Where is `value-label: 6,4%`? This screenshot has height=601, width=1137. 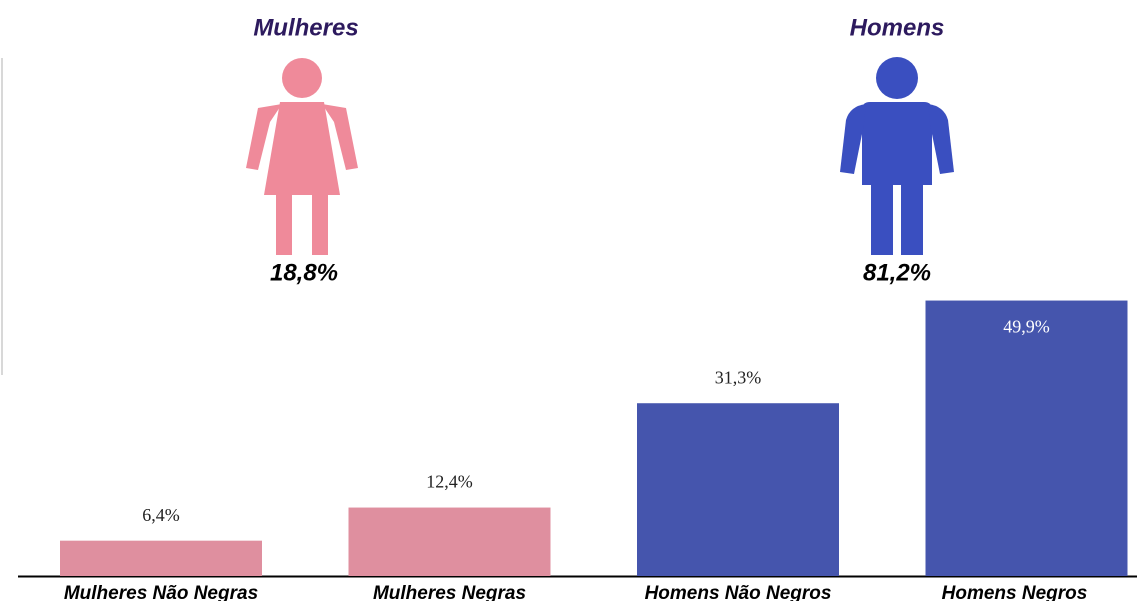 value-label: 6,4% is located at coordinates (161, 515).